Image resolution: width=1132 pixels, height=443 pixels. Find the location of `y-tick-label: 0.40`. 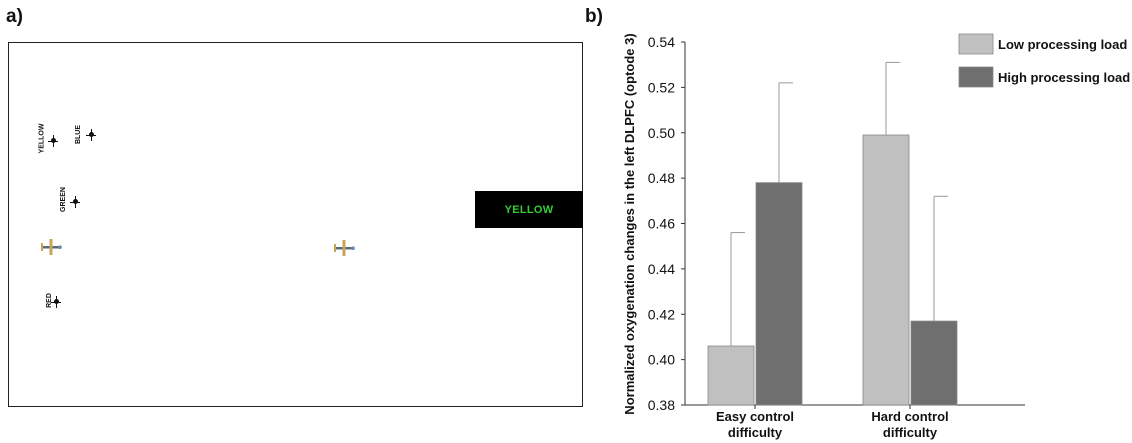

y-tick-label: 0.40 is located at coordinates (661, 360).